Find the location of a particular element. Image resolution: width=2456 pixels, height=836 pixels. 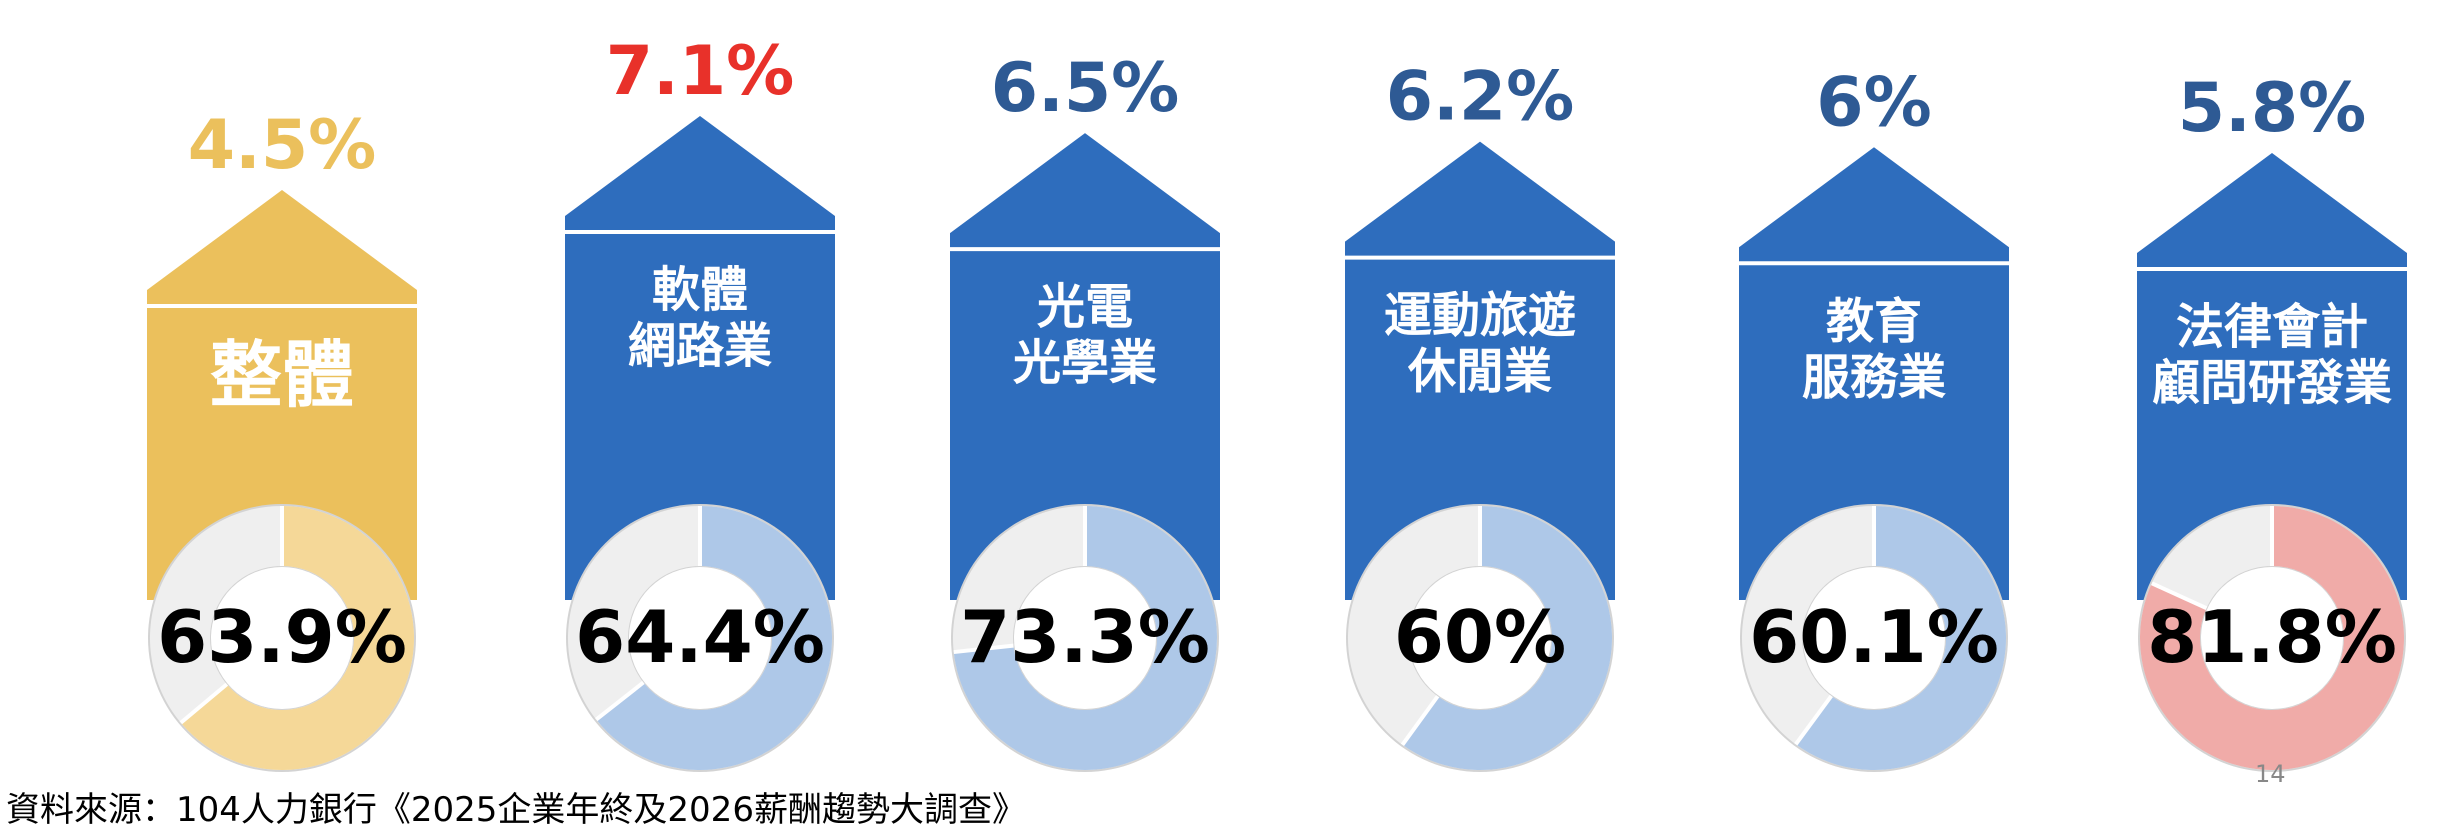

top-value-label: 6% is located at coordinates (1873, 102).